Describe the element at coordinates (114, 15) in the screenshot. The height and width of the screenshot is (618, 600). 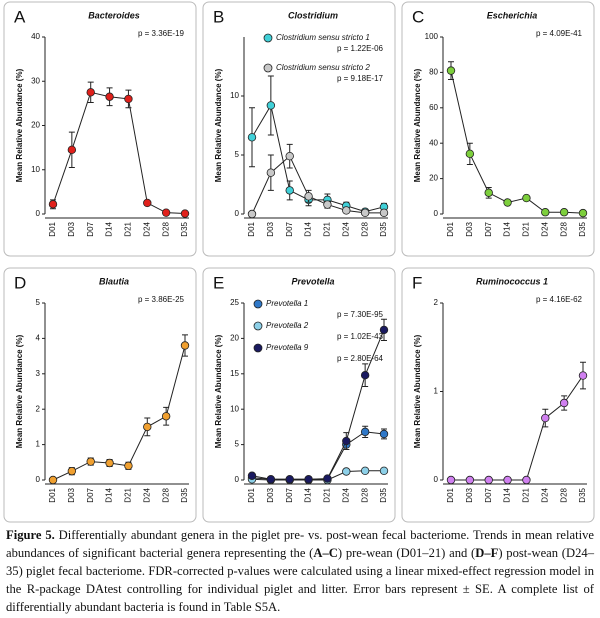
I see `panel-title: Bacteroides` at that location.